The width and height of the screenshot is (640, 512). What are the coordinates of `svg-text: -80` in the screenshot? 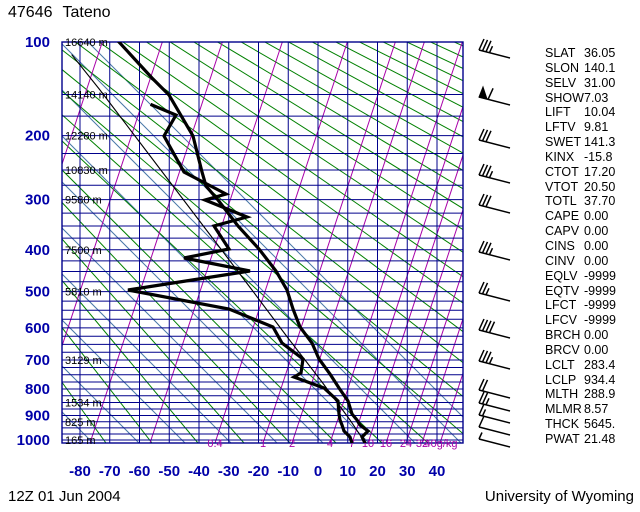 It's located at (80, 471).